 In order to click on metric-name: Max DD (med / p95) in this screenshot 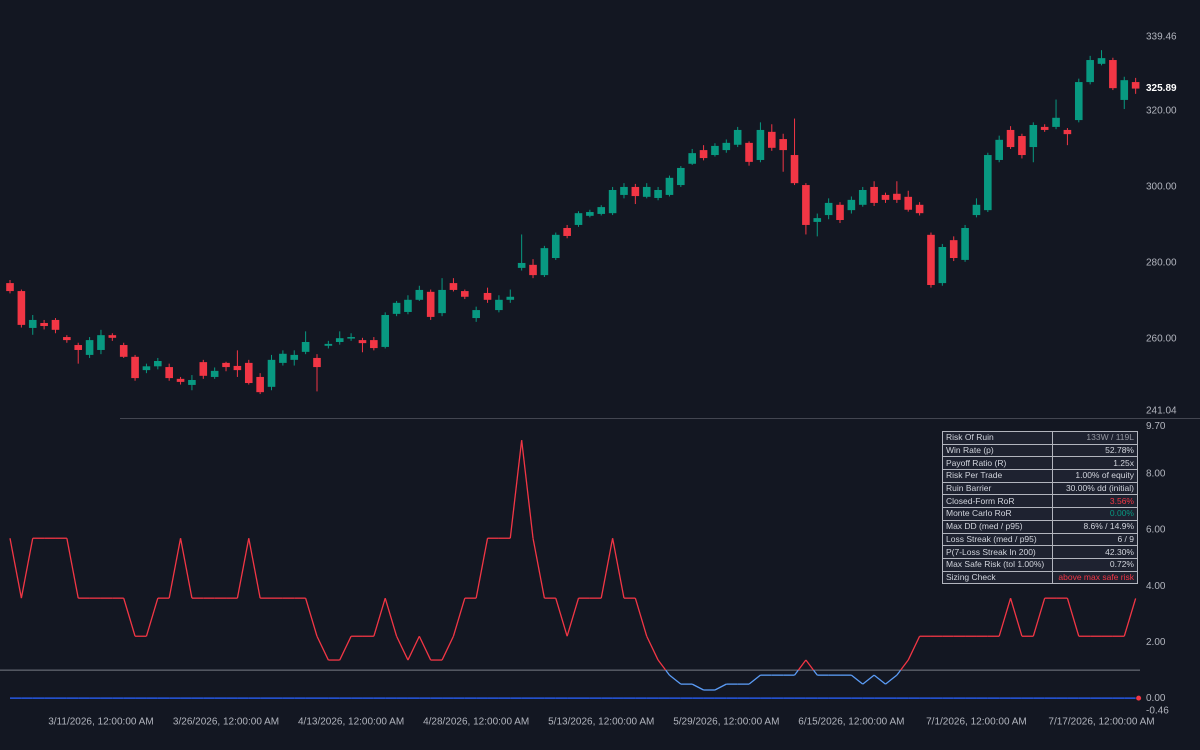, I will do `click(997, 526)`.